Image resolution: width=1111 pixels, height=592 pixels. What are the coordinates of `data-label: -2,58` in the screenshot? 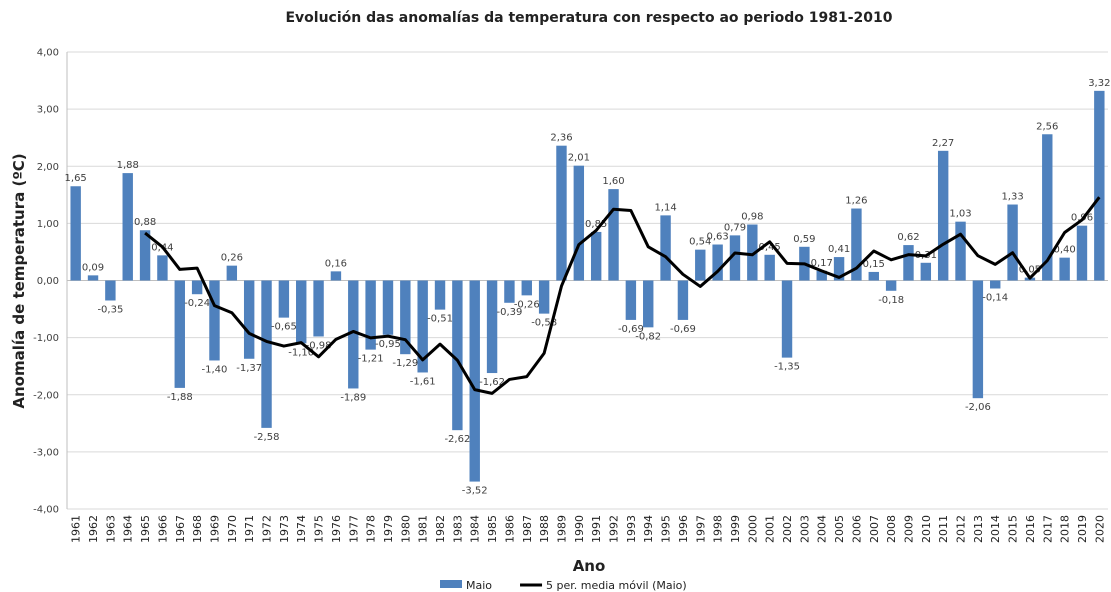 It's located at (267, 437).